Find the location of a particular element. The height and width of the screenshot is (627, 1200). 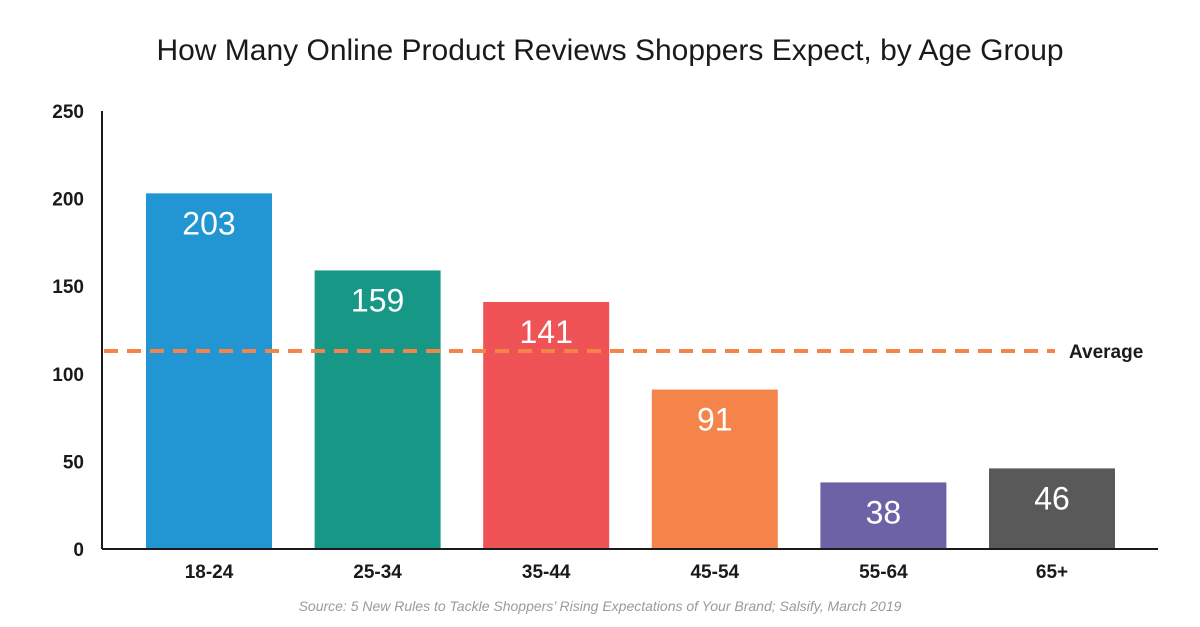

x-tick-label: 35-44 is located at coordinates (546, 572).